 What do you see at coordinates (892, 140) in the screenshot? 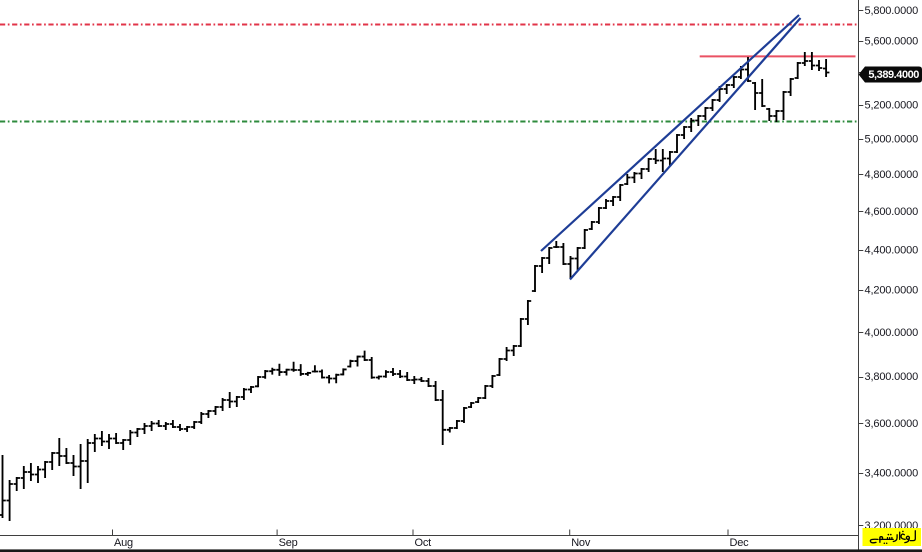
I see `svg-text: 5,000.0000` at bounding box center [892, 140].